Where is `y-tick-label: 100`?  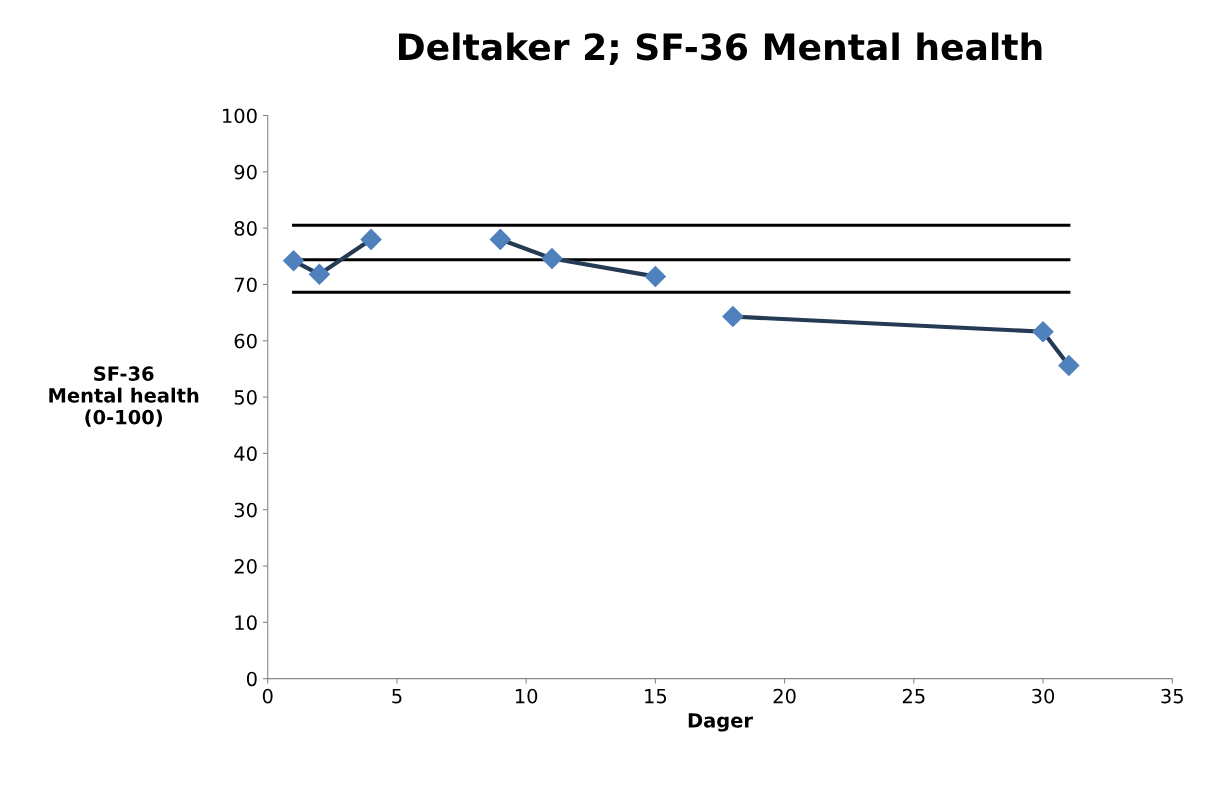
y-tick-label: 100 is located at coordinates (240, 116).